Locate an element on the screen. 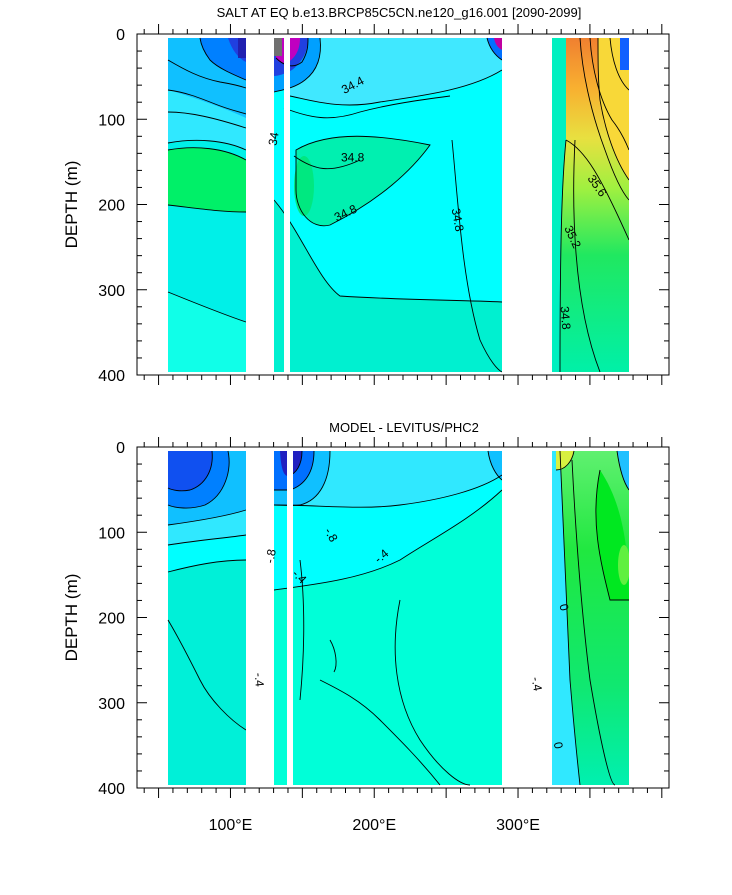 This screenshot has width=732, height=895. pacific-green-core is located at coordinates (304, 186).